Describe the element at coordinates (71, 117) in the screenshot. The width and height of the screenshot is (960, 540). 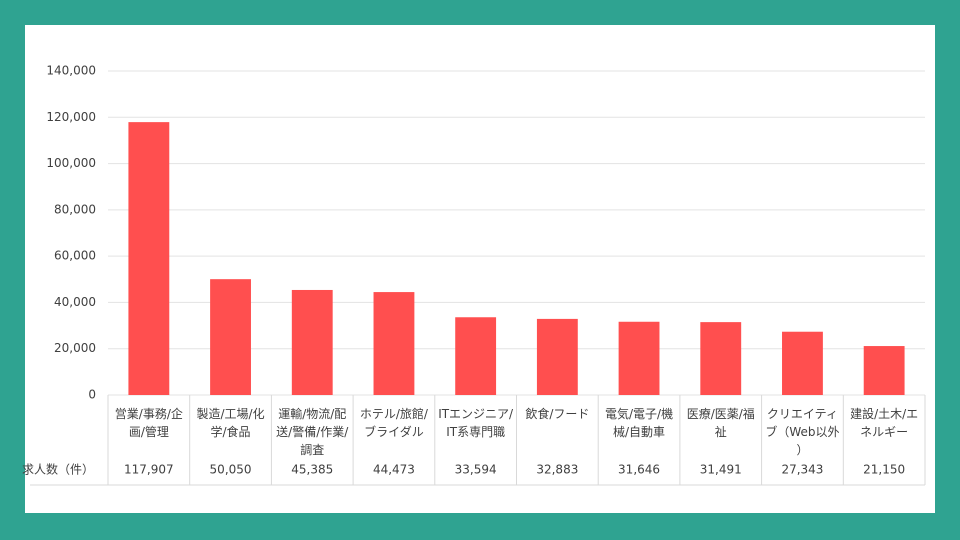
I see `y-tick-label: 120,000` at that location.